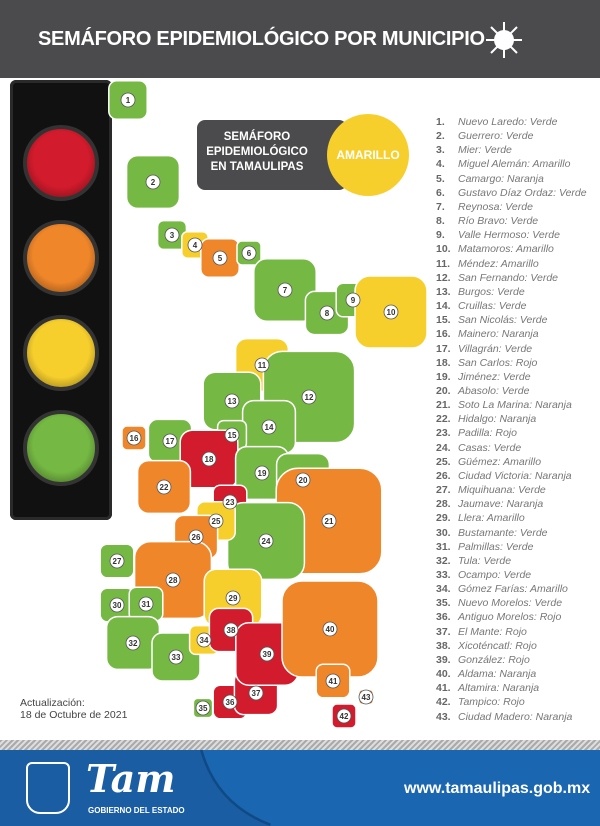 This screenshot has width=600, height=826. Describe the element at coordinates (443, 575) in the screenshot. I see `list-number: 33.` at that location.